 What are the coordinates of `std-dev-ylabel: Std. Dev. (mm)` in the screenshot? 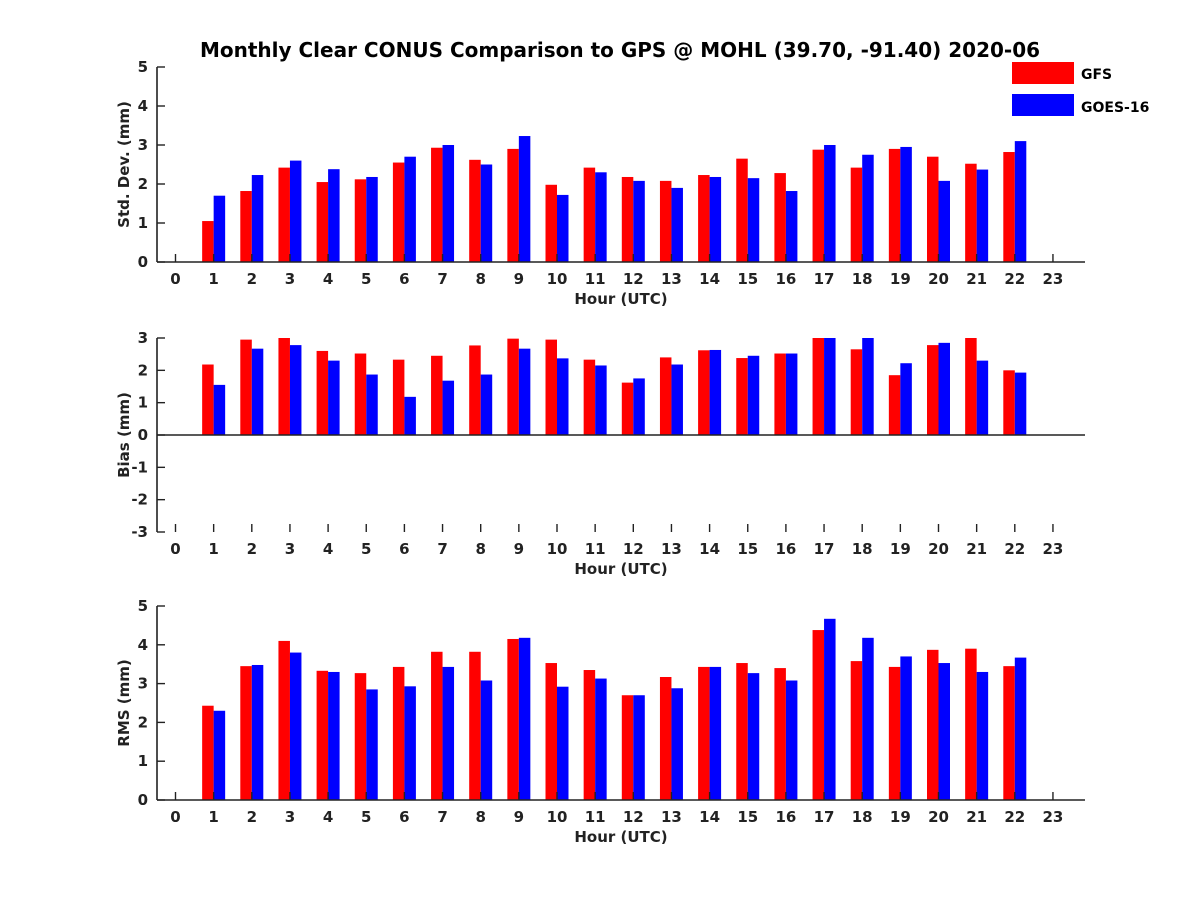 It's located at (124, 164).